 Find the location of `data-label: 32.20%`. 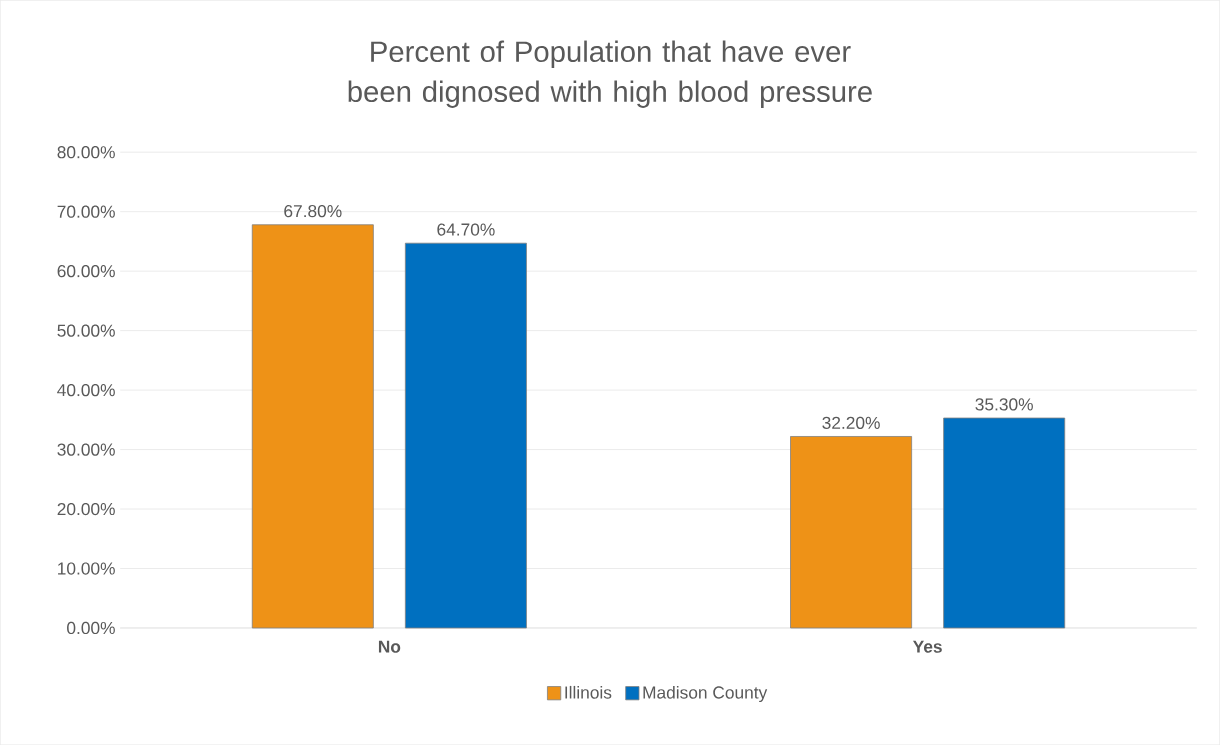

data-label: 32.20% is located at coordinates (851, 422).